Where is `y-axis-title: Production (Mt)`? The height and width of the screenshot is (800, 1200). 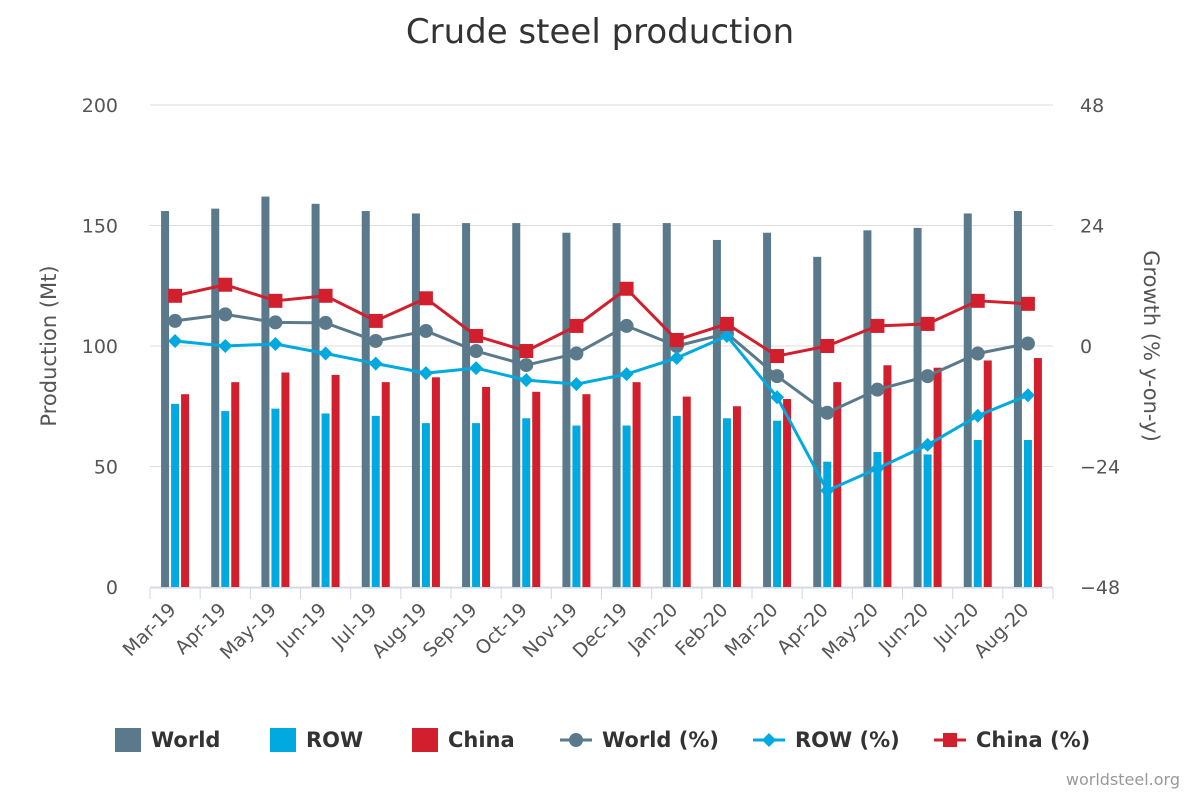
y-axis-title: Production (Mt) is located at coordinates (49, 345).